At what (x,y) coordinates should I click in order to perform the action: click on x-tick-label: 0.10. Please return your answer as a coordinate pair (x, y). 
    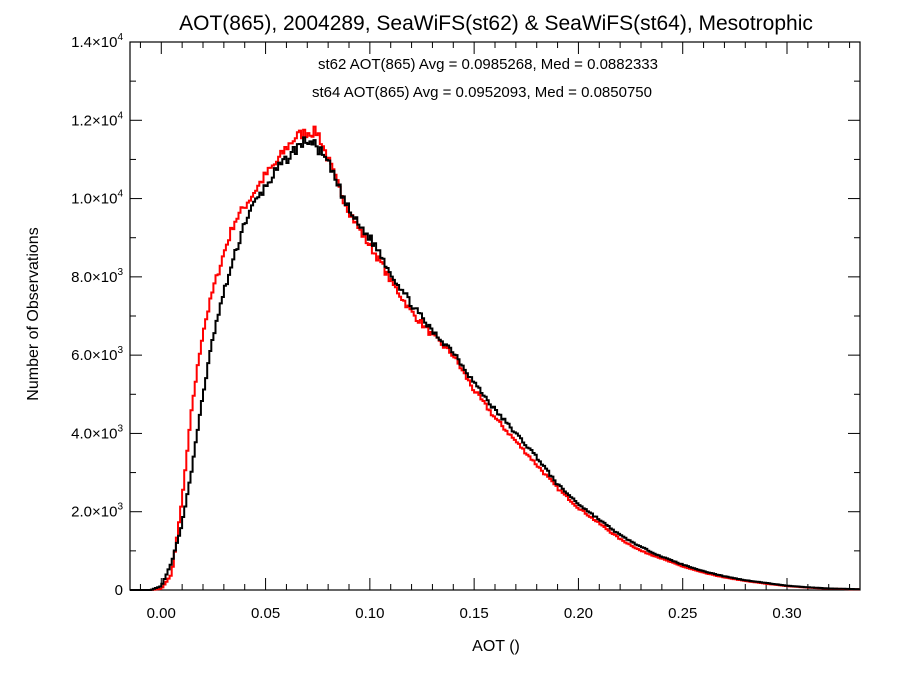
    Looking at the image, I should click on (369, 613).